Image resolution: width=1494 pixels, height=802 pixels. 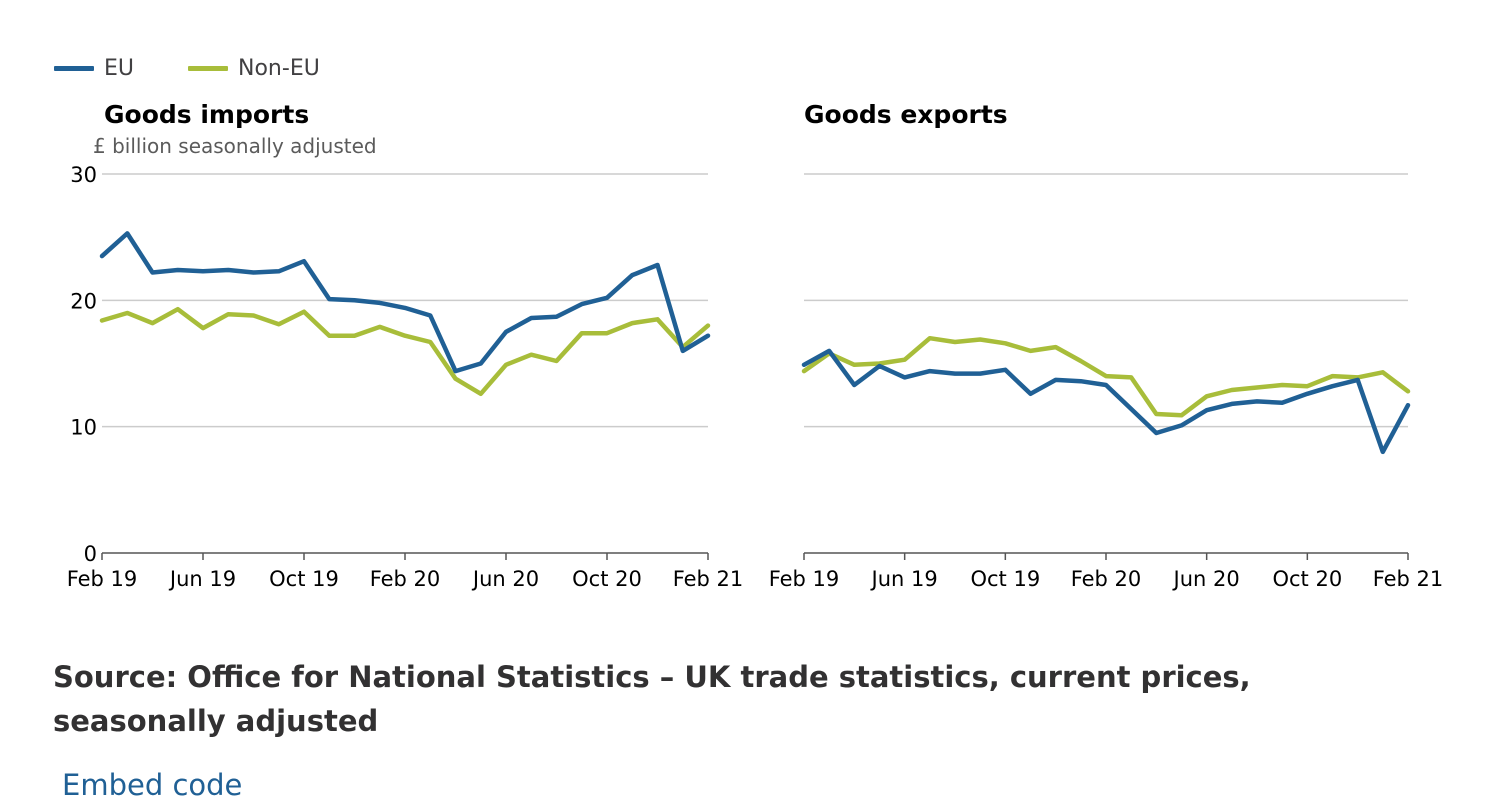 What do you see at coordinates (235, 146) in the screenshot?
I see `chart-subtitle-imports: £ billion seasonally adjusted` at bounding box center [235, 146].